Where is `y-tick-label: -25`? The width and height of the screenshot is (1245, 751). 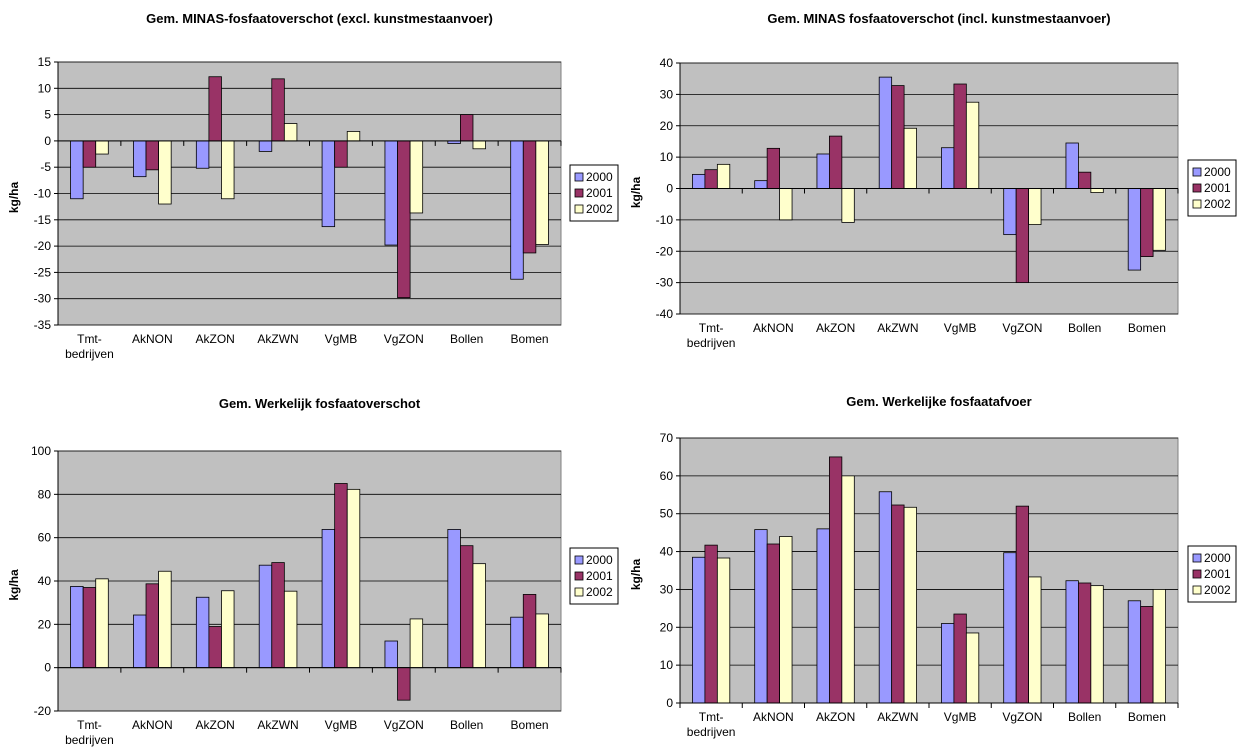 y-tick-label: -25 is located at coordinates (43, 272).